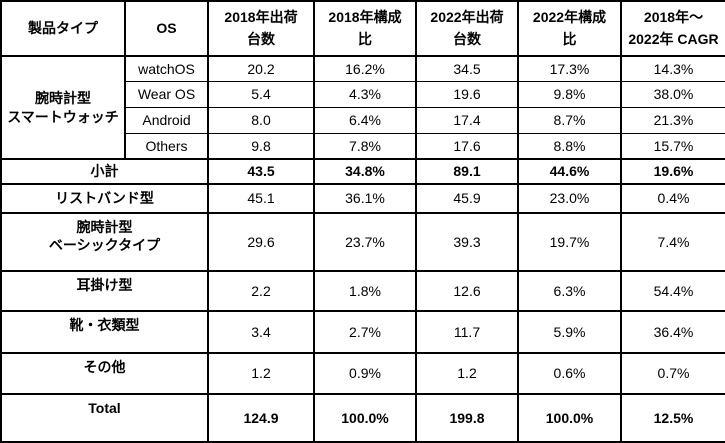 The image size is (725, 443). What do you see at coordinates (365, 373) in the screenshot?
I see `data-cell: 0.9%` at bounding box center [365, 373].